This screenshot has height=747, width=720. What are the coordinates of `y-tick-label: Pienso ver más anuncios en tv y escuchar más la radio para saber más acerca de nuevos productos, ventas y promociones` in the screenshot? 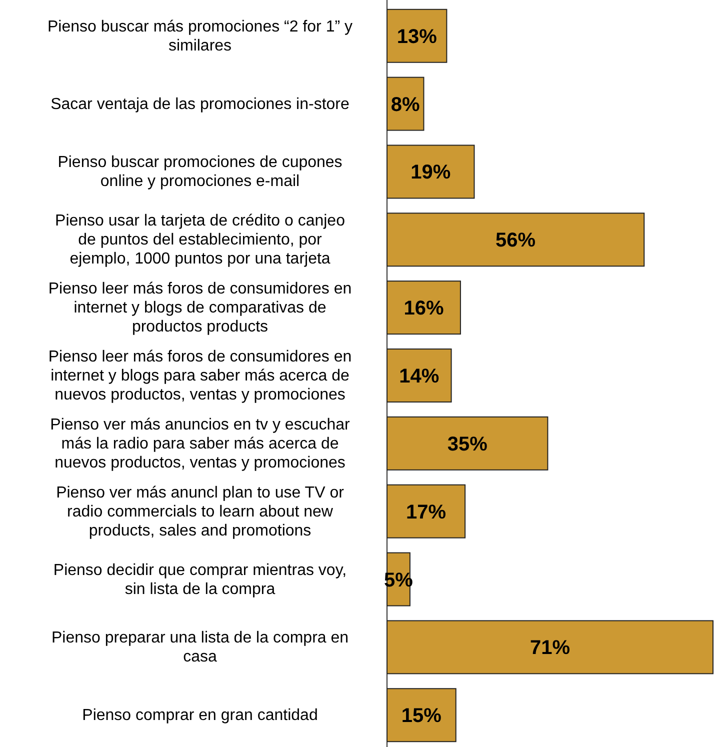 It's located at (200, 444).